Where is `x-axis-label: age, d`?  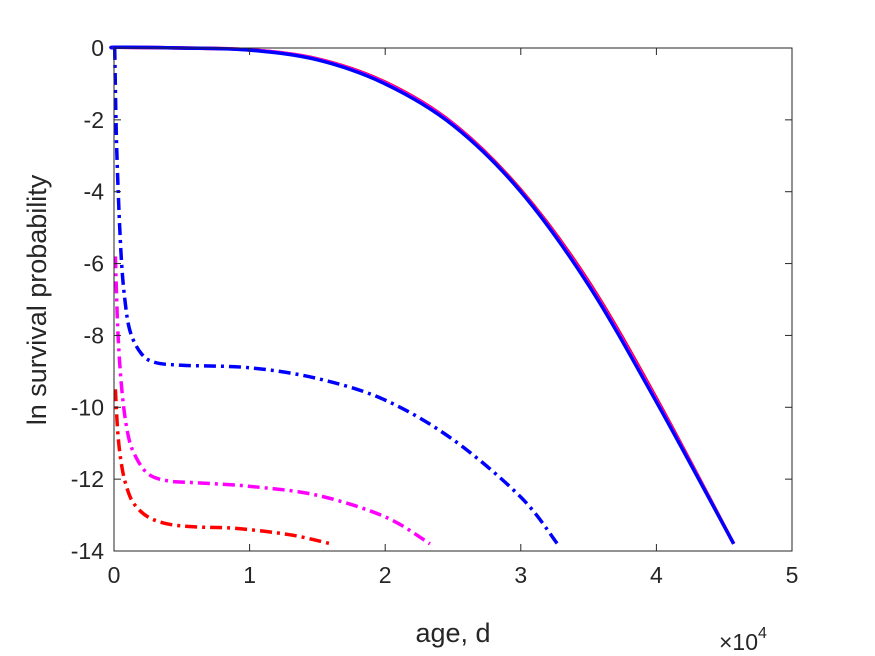 x-axis-label: age, d is located at coordinates (452, 633).